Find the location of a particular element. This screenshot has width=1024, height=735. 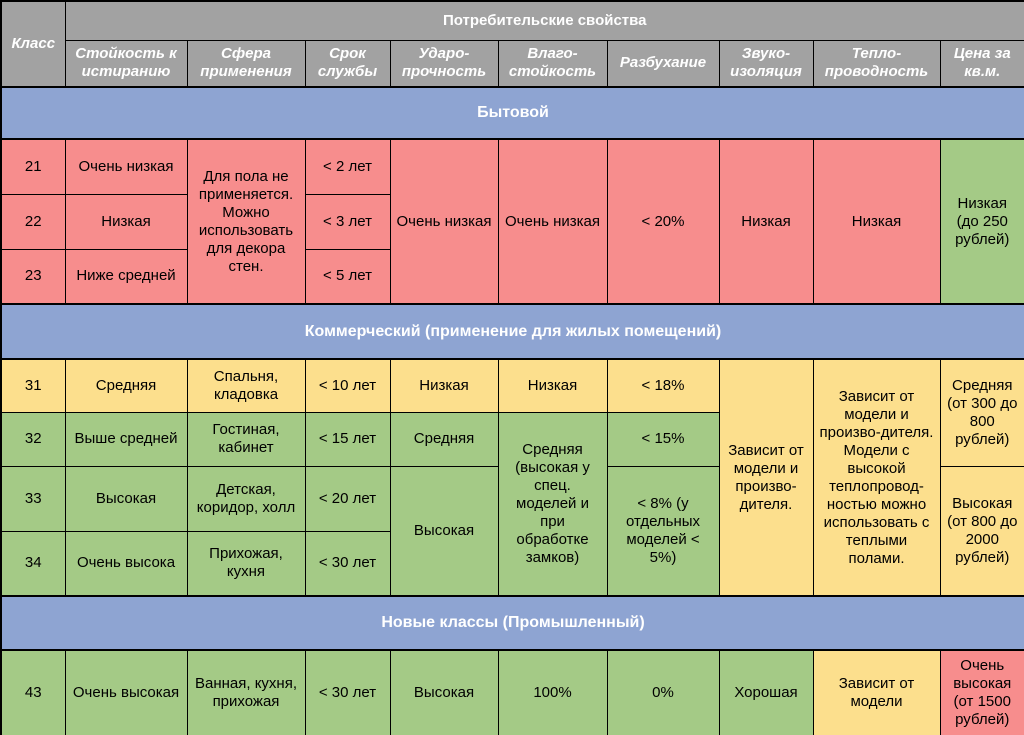

header-row-group: Класс Потребительские свойства is located at coordinates (512, 44).